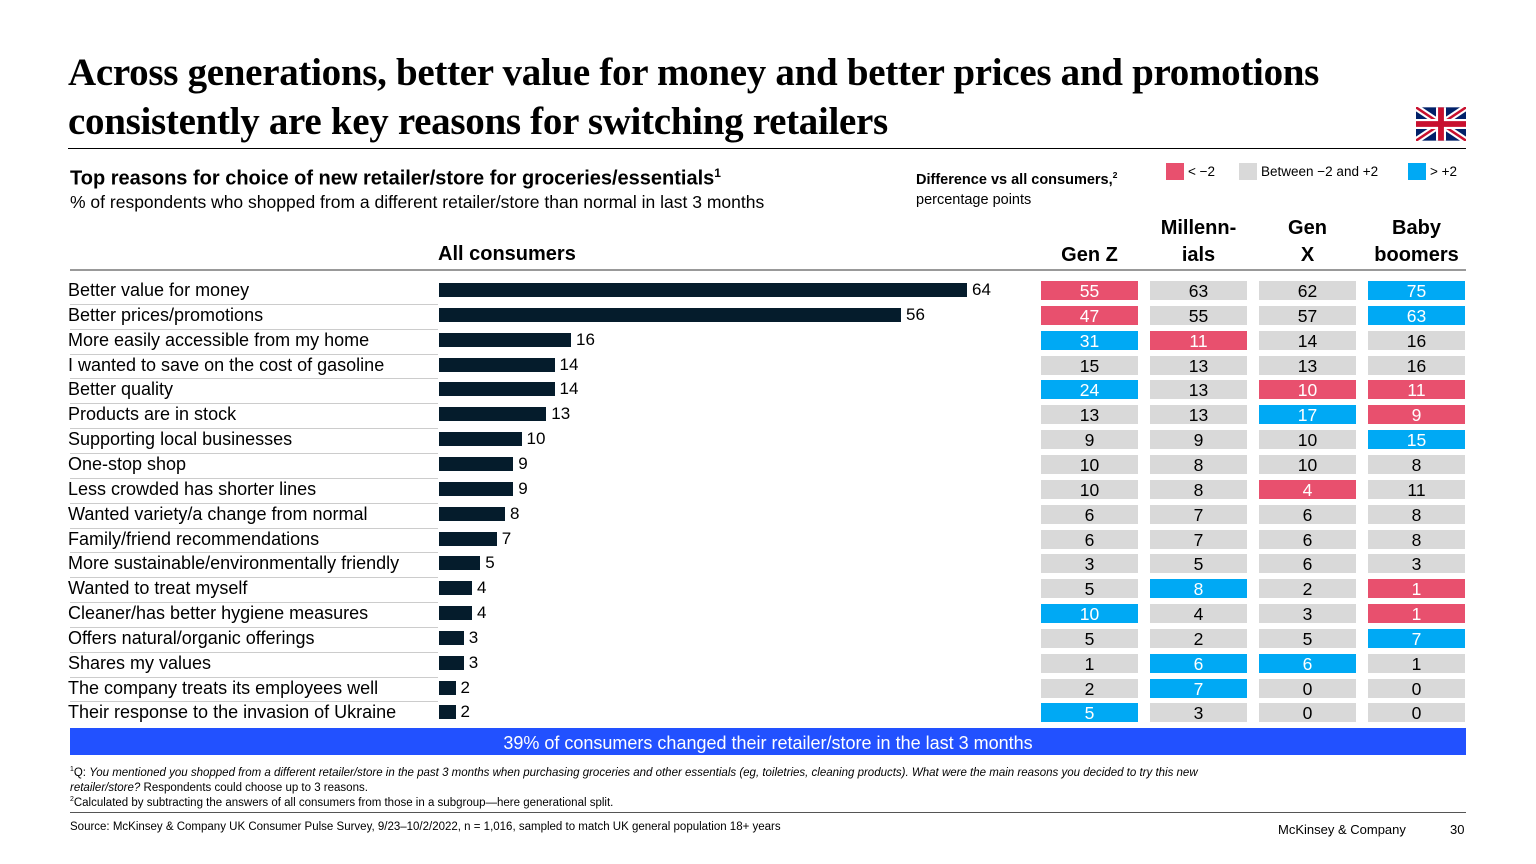  What do you see at coordinates (465, 687) in the screenshot?
I see `bar-value-label: 2` at bounding box center [465, 687].